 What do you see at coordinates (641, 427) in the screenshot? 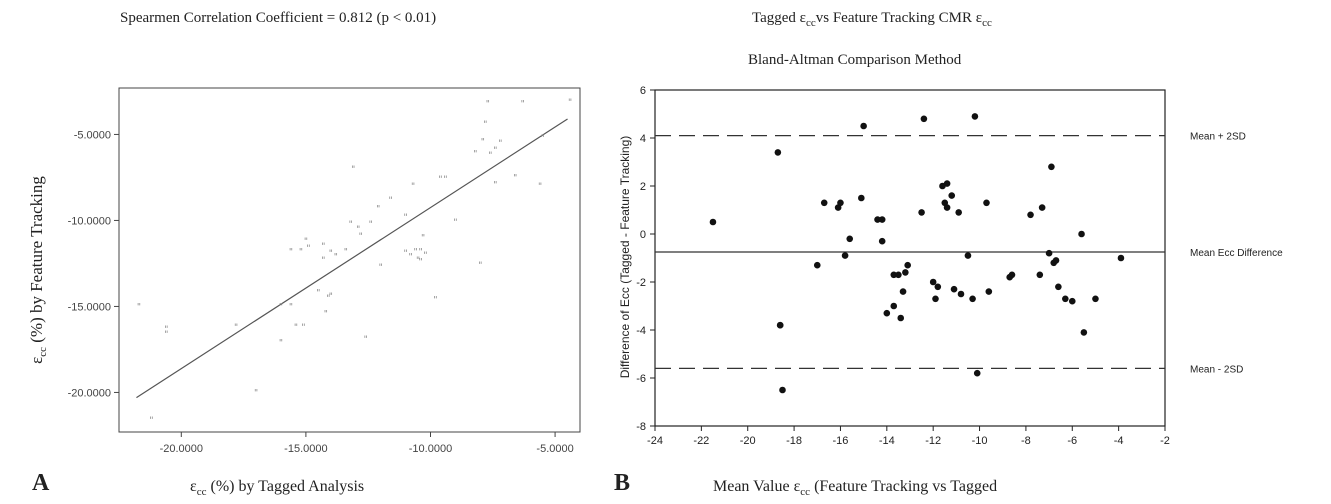
I see `panel-b-y-tick-label: -8` at bounding box center [641, 427].